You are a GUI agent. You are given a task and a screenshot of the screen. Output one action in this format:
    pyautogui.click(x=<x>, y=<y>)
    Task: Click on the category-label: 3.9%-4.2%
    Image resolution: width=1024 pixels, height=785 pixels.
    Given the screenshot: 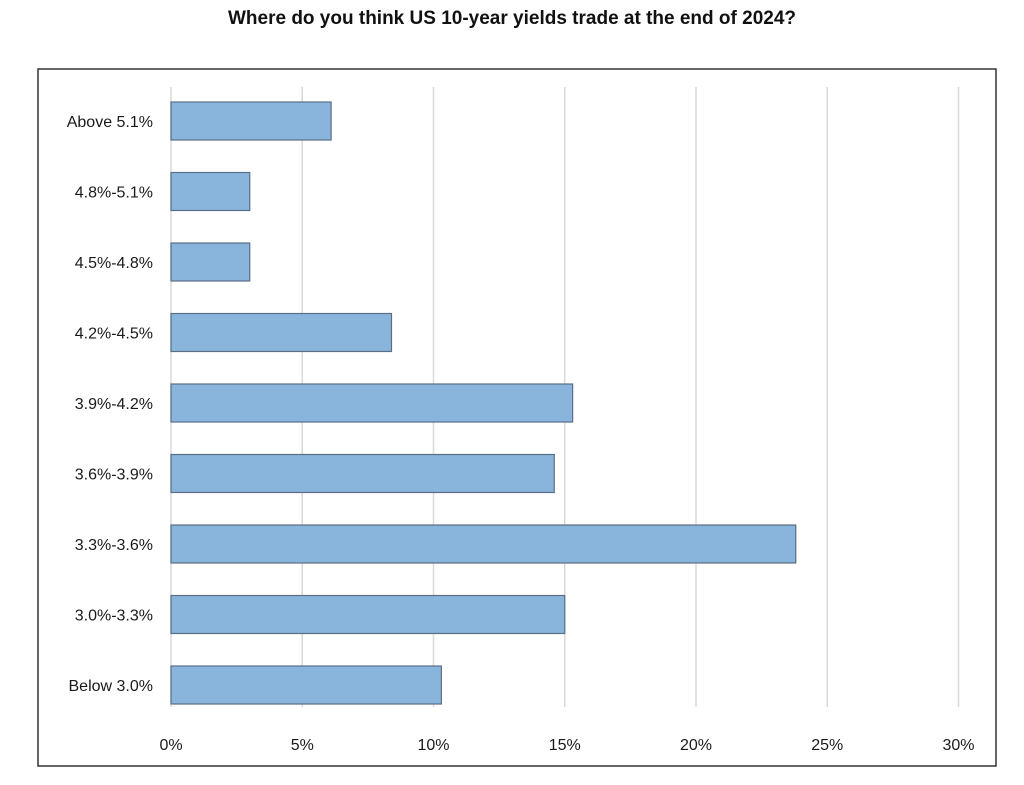 What is the action you would take?
    pyautogui.click(x=114, y=404)
    